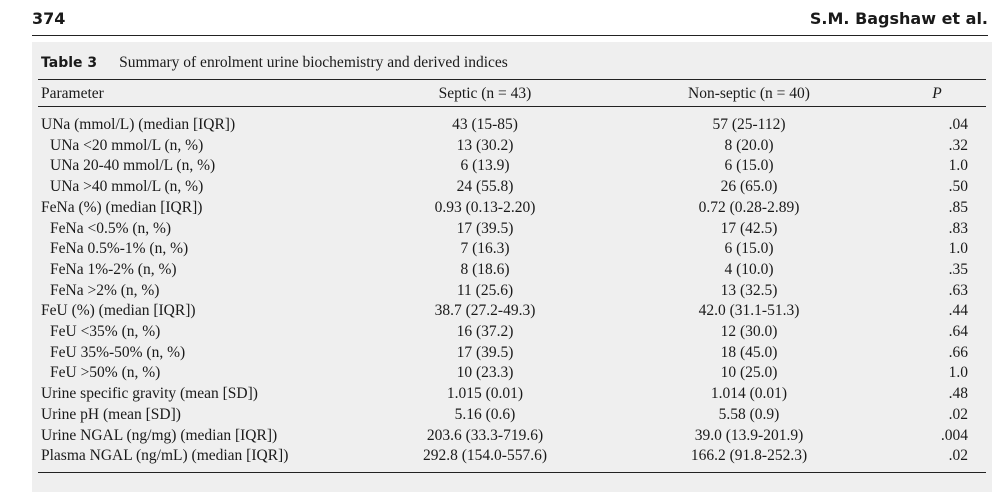 This screenshot has width=1008, height=500. I want to click on header-p: P, so click(937, 93).